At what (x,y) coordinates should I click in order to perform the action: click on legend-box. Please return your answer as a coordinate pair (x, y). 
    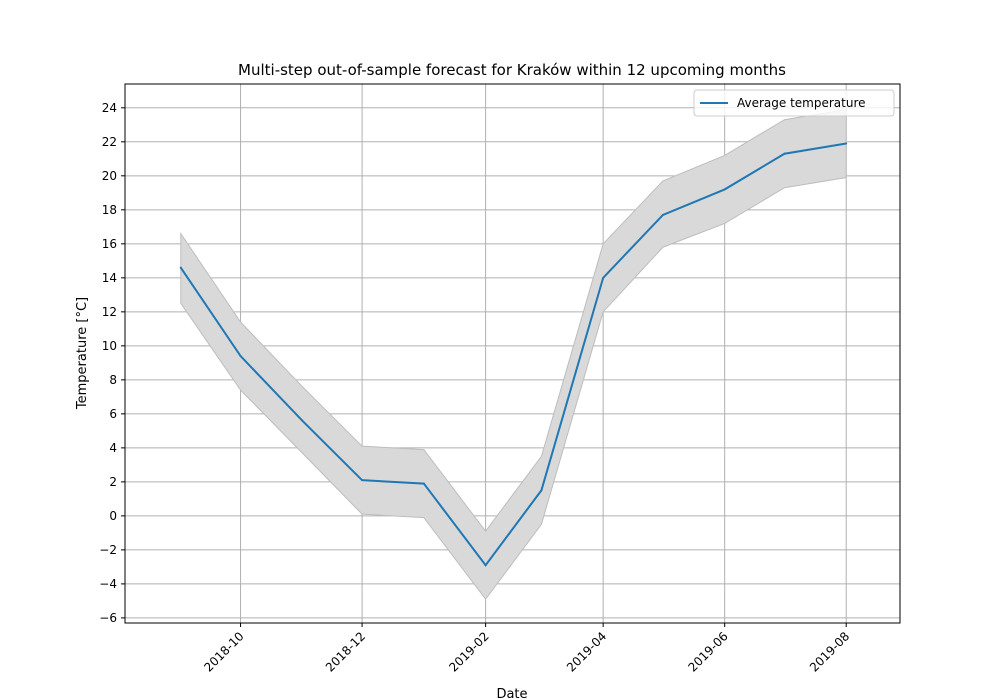
    Looking at the image, I should click on (794, 103).